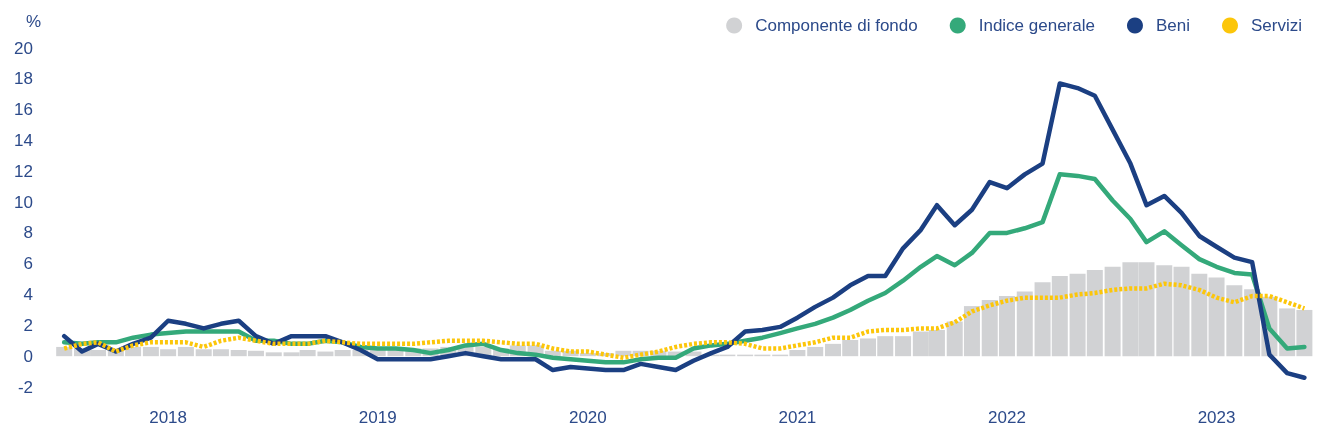 The width and height of the screenshot is (1319, 429). I want to click on y-tick-label: 14, so click(23, 140).